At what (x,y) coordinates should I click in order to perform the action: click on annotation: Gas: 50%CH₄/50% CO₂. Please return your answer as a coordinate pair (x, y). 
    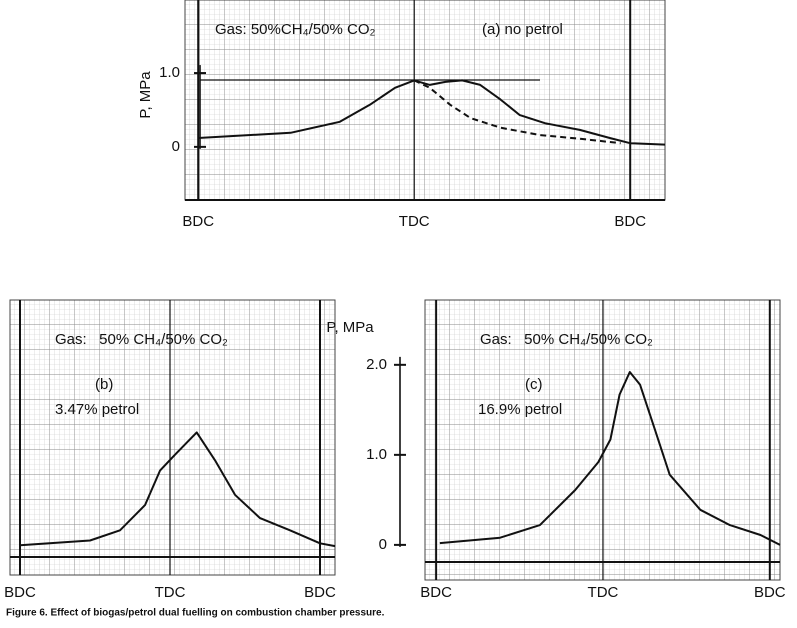
    Looking at the image, I should click on (295, 29).